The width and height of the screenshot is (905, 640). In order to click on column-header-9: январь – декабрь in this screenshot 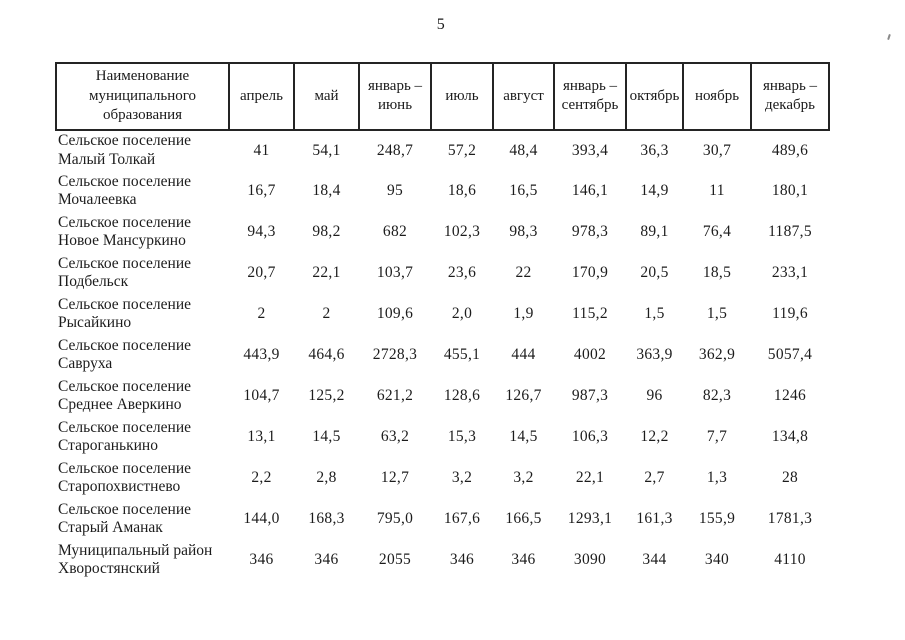, I will do `click(790, 96)`.